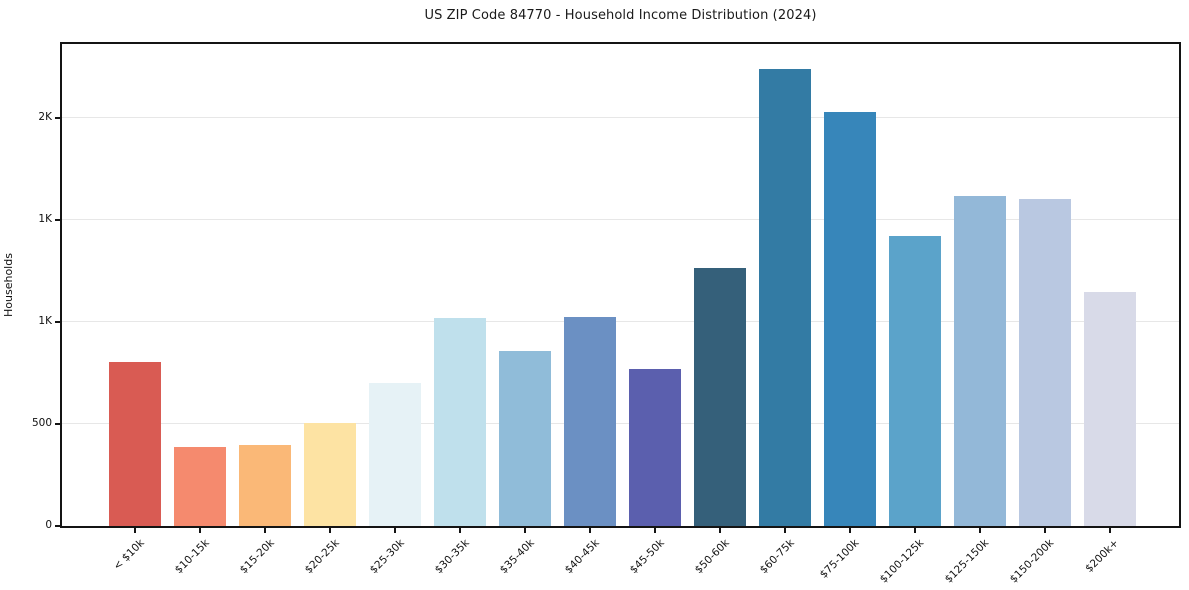 The width and height of the screenshot is (1189, 590). I want to click on bar-125-150k, so click(980, 361).